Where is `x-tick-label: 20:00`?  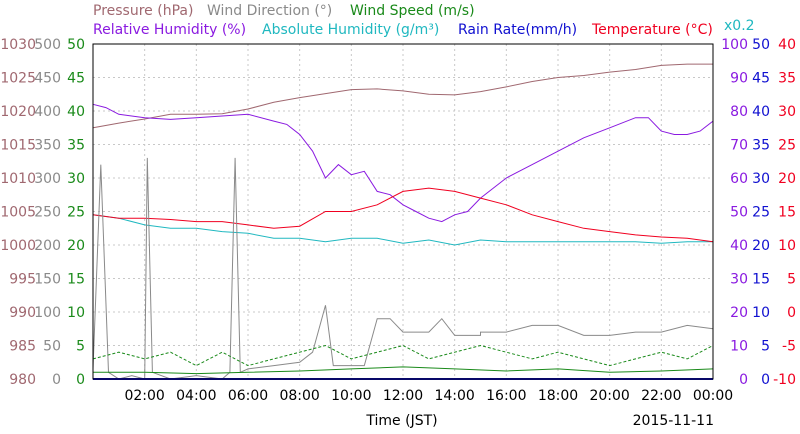
x-tick-label: 20:00 is located at coordinates (609, 396).